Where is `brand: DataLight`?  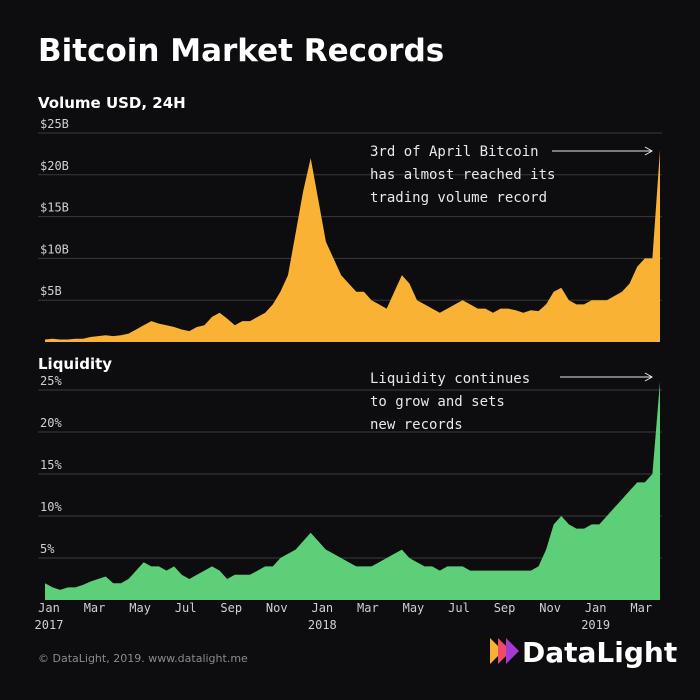 brand: DataLight is located at coordinates (599, 652).